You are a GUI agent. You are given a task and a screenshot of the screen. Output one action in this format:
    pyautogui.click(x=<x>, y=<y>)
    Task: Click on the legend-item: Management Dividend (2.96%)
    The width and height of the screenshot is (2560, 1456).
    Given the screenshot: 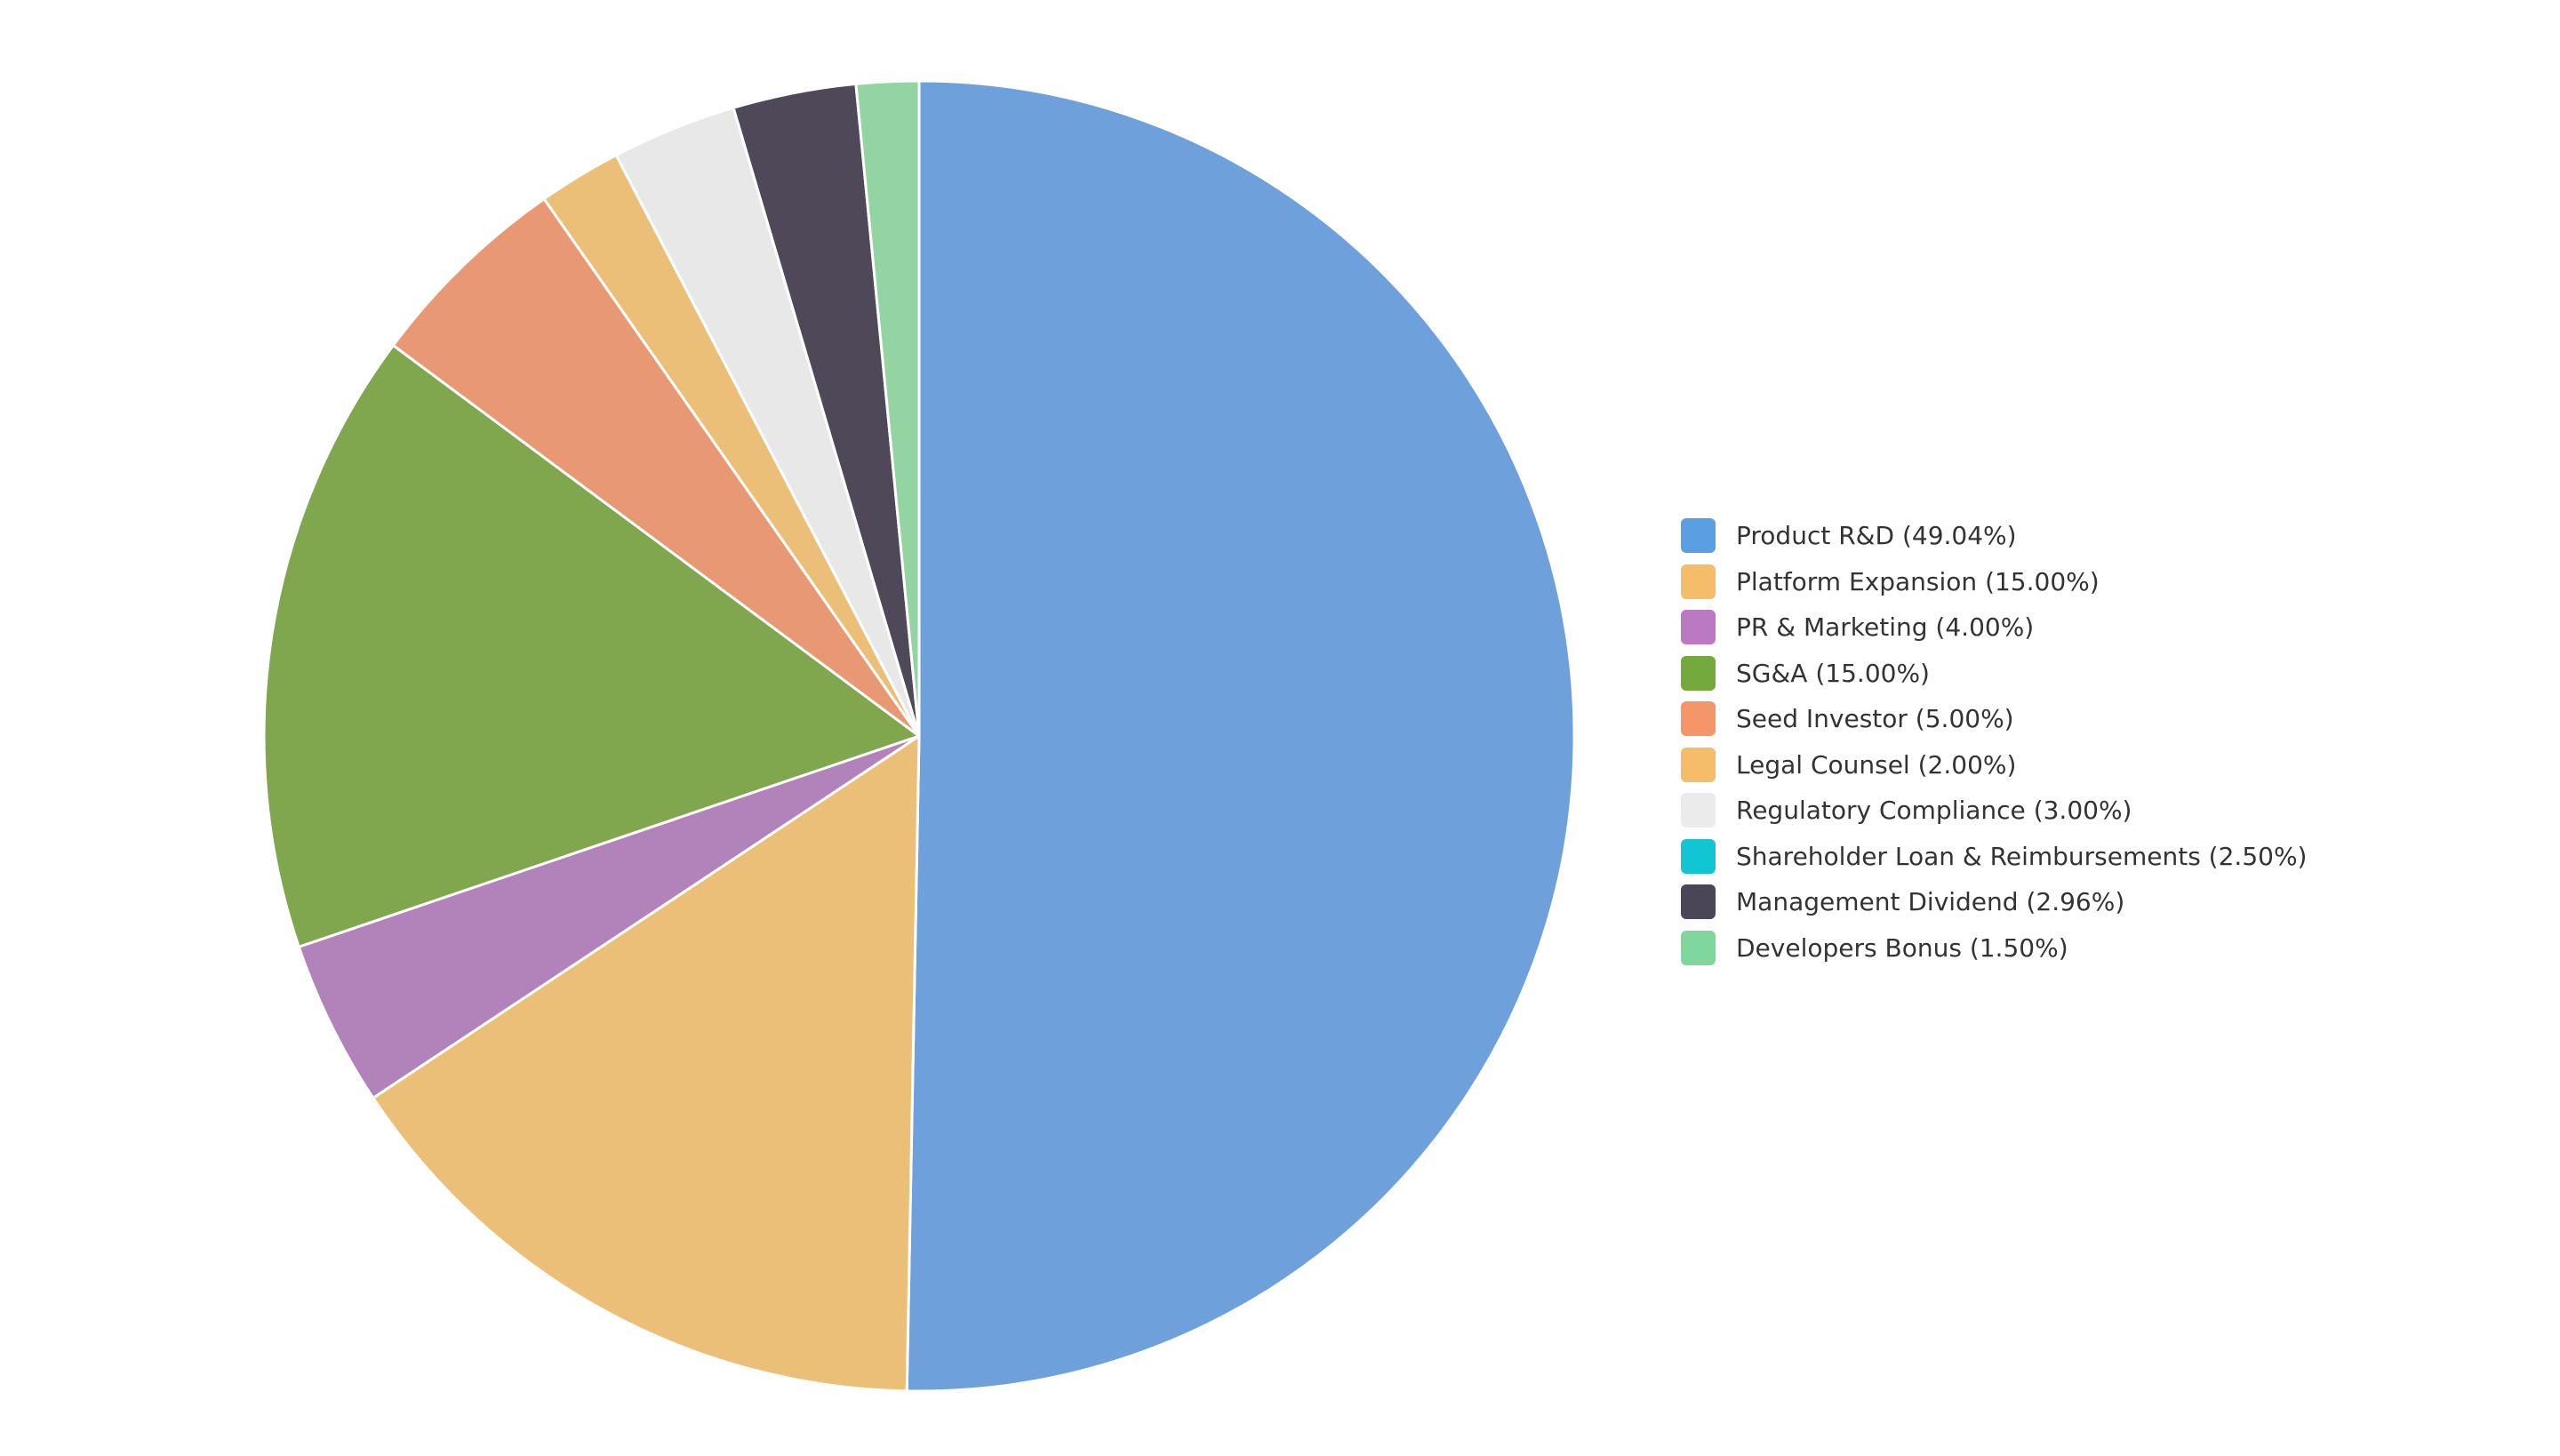 What is the action you would take?
    pyautogui.click(x=1994, y=902)
    